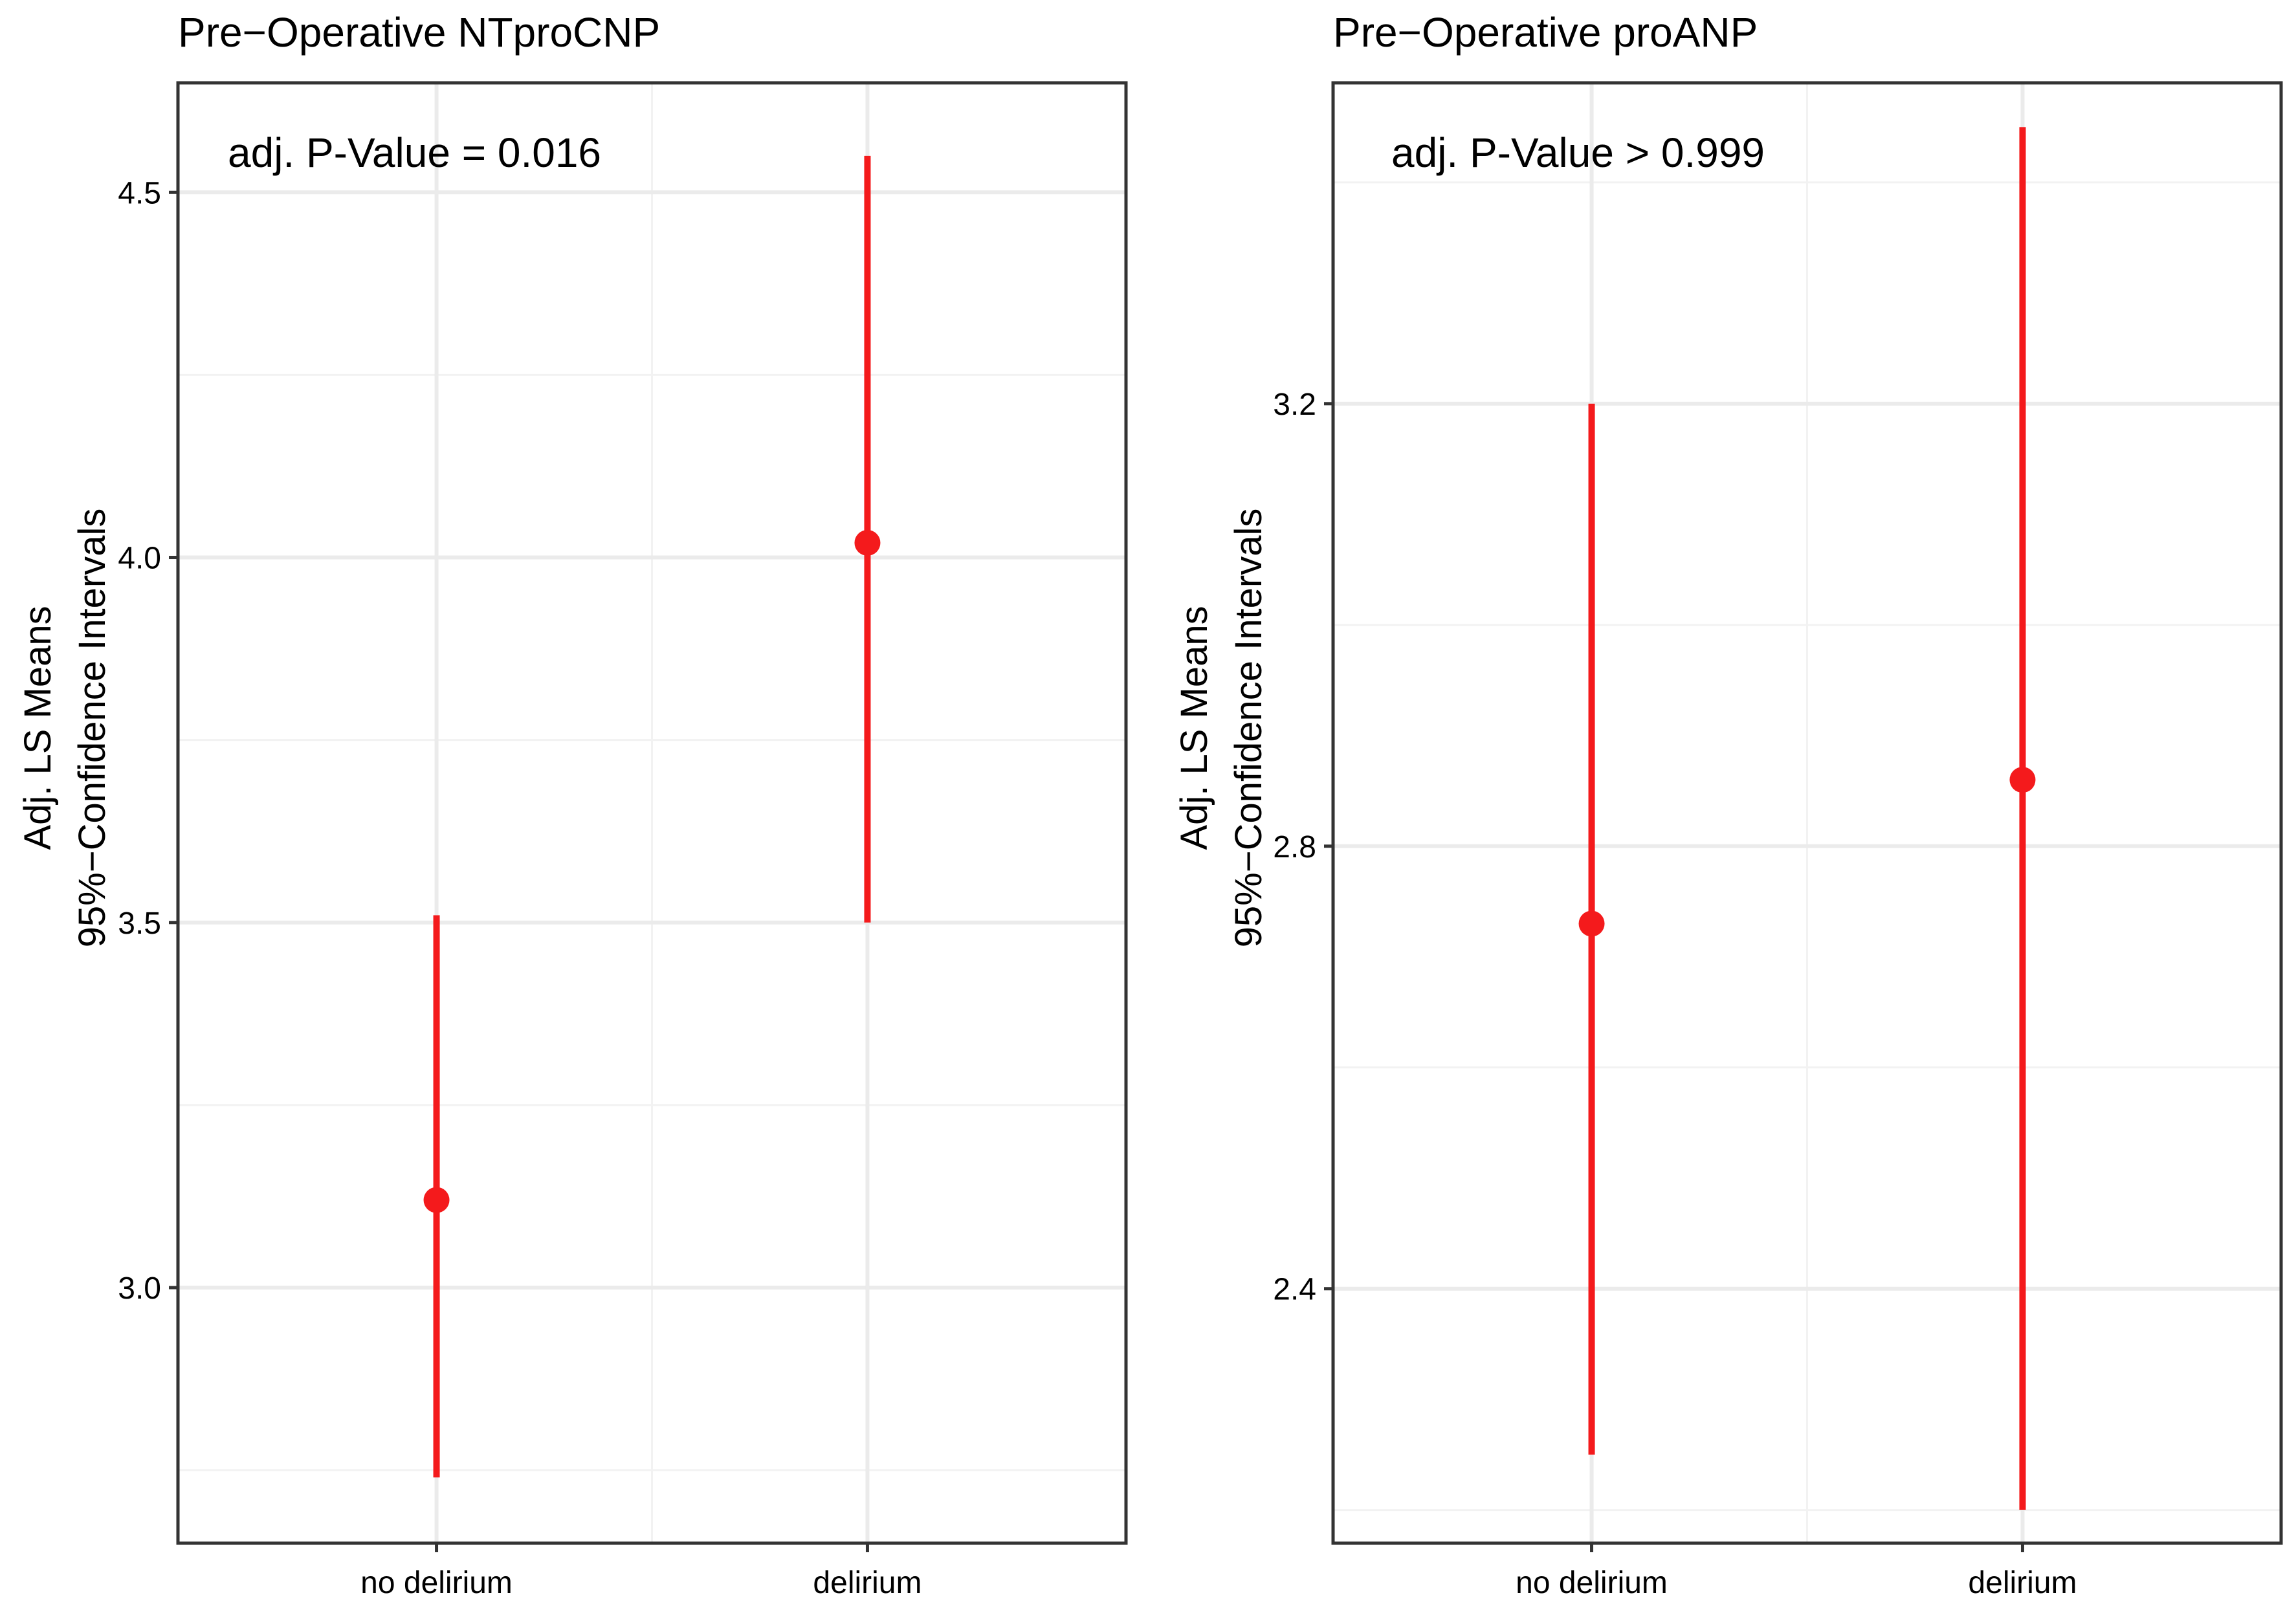 The image size is (2296, 1604). I want to click on p-value-annotation: adj. P-Value = 0.016, so click(414, 153).